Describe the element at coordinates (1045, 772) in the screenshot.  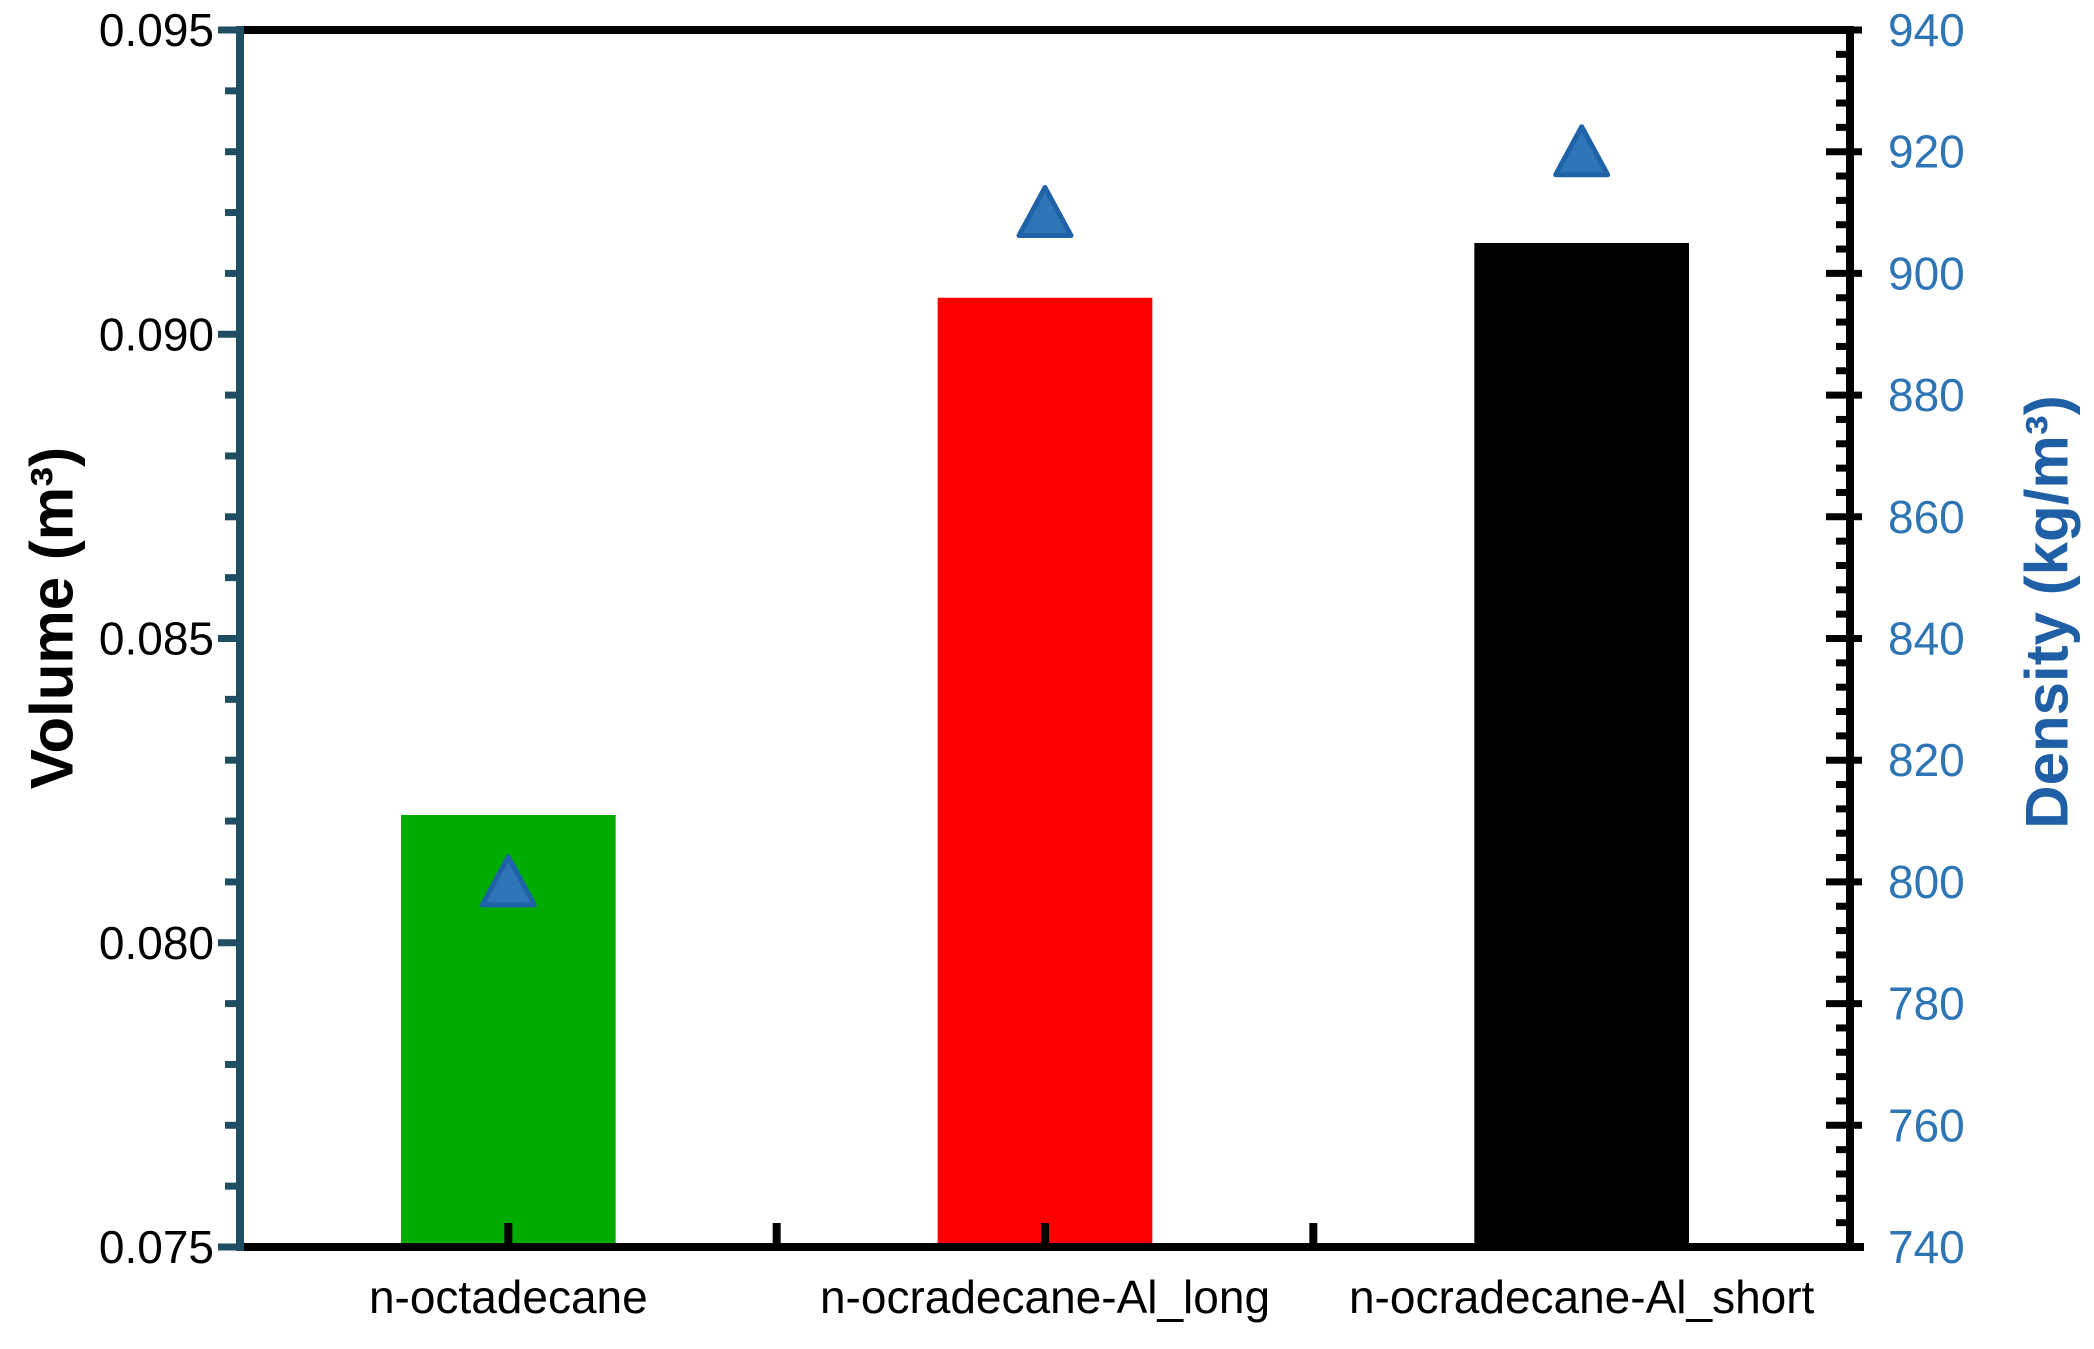
I see `volume-bar-n-ocradecane-Al_long` at that location.